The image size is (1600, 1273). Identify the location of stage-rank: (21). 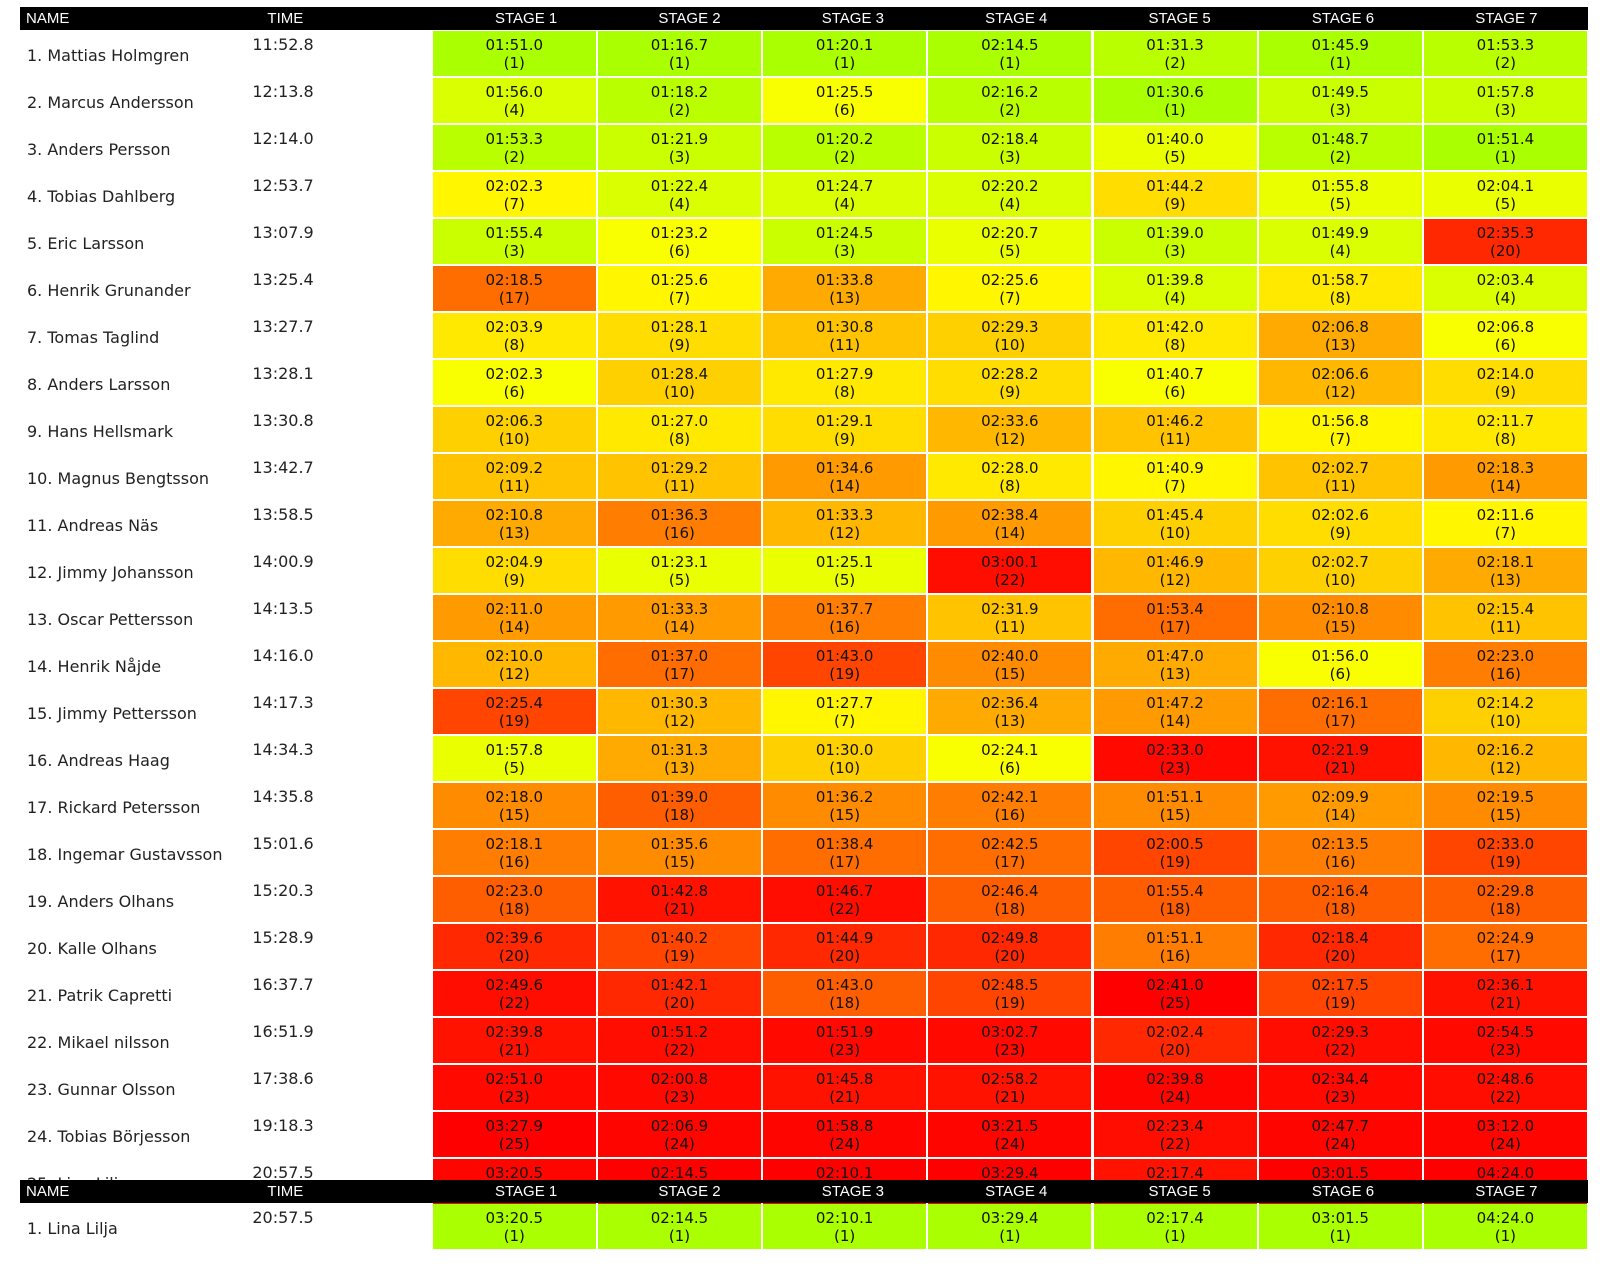
(514, 1050).